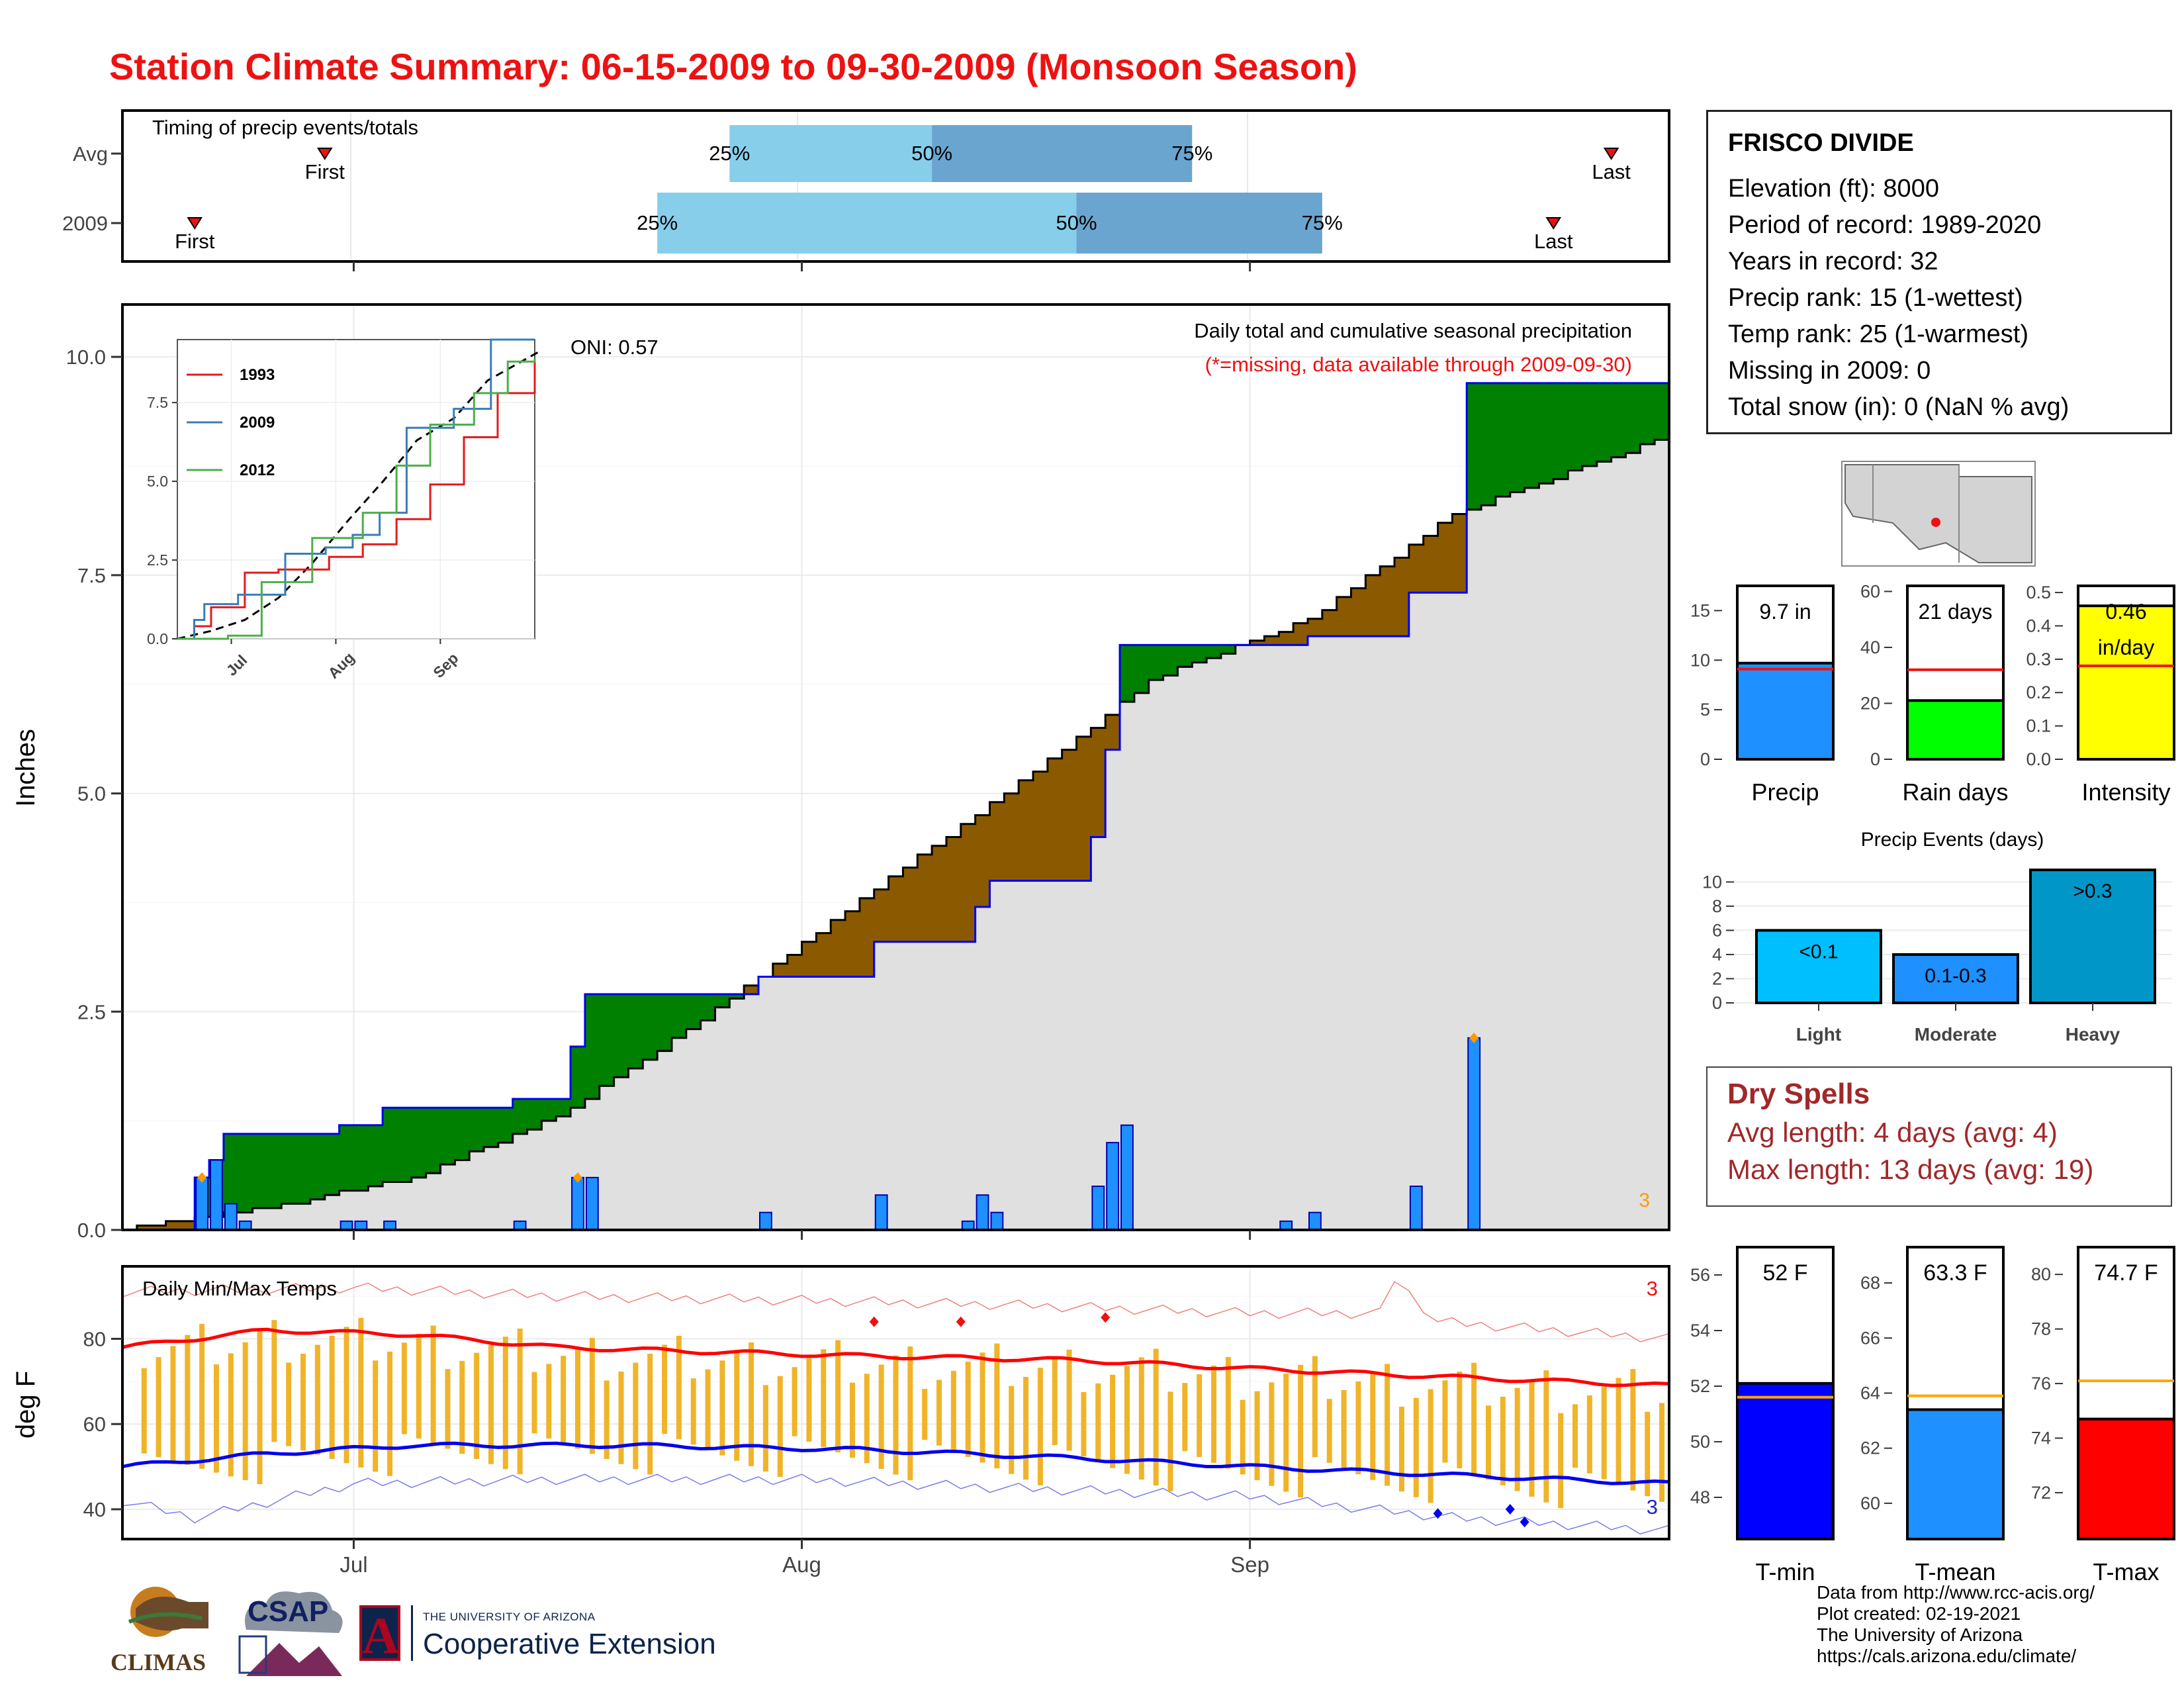 The image size is (2184, 1688). Describe the element at coordinates (1955, 1273) in the screenshot. I see `summary-bar-value-label: 63.3 F` at that location.